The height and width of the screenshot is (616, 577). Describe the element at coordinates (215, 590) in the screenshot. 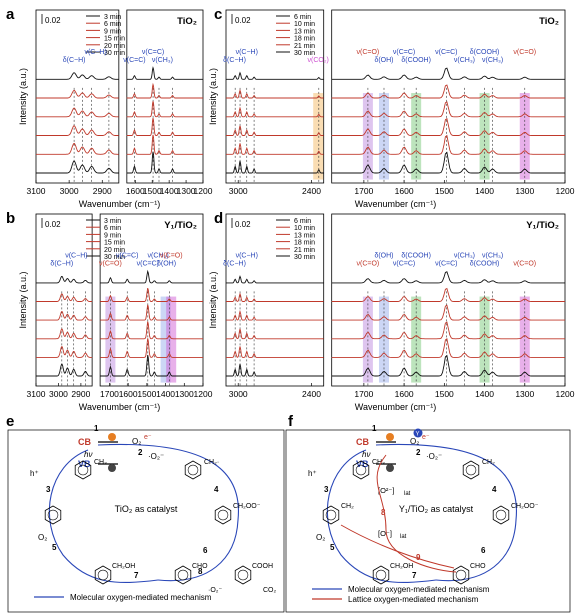

I see `o2-radical-label: ·O₂⁻` at that location.